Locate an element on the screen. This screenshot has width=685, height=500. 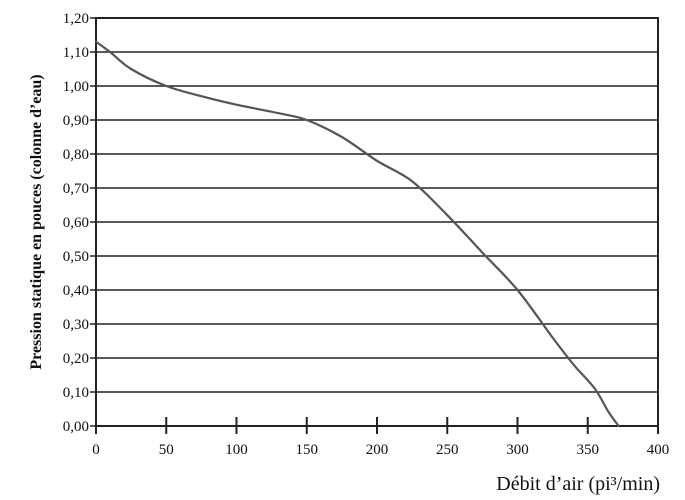
y-tick-label: 0,20 is located at coordinates (76, 359).